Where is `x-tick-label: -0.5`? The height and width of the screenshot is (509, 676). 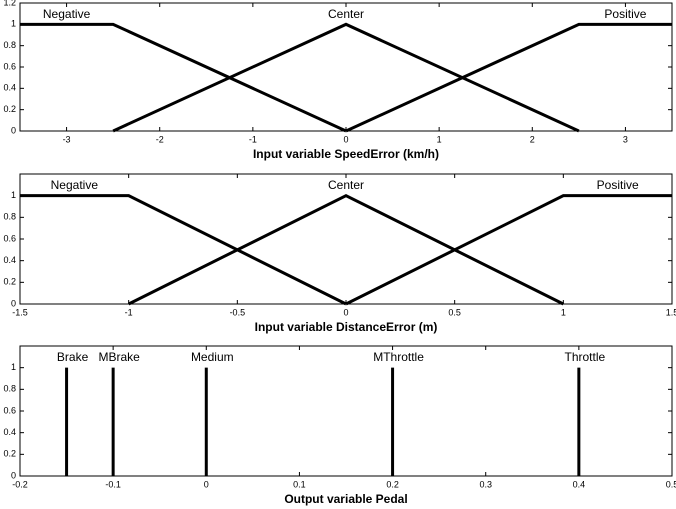
x-tick-label: -0.5 is located at coordinates (238, 312).